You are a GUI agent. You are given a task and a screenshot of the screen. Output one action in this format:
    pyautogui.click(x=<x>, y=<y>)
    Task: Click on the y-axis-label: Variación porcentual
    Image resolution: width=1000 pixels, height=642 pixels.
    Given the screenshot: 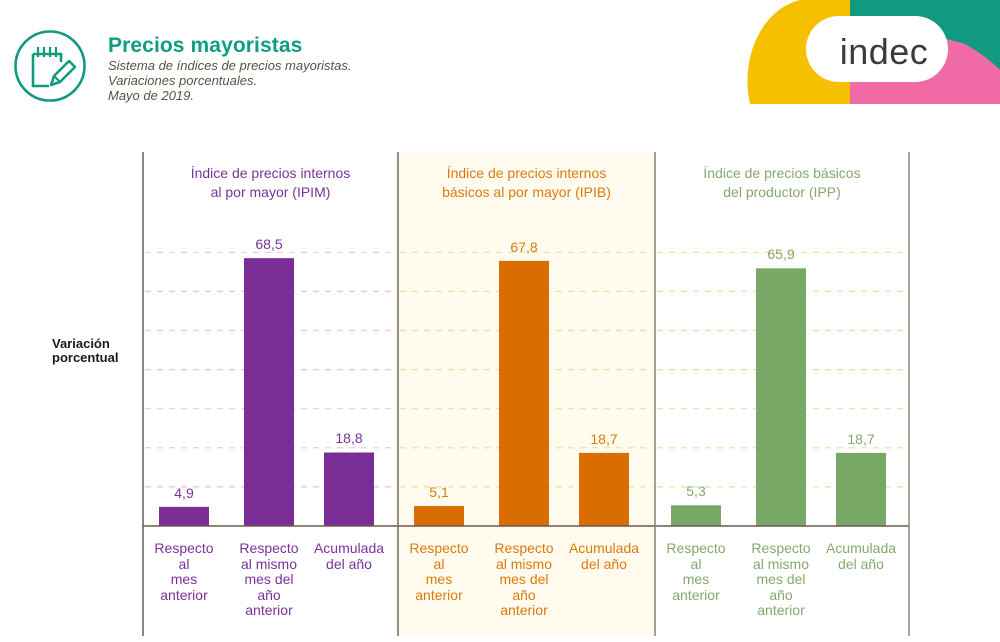 What is the action you would take?
    pyautogui.click(x=93, y=351)
    